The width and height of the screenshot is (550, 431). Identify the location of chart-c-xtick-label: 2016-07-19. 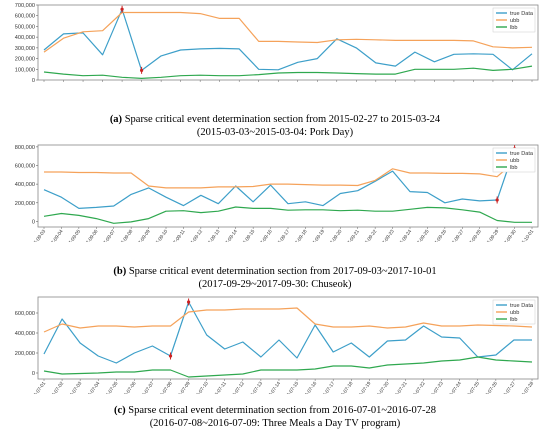
(362, 387).